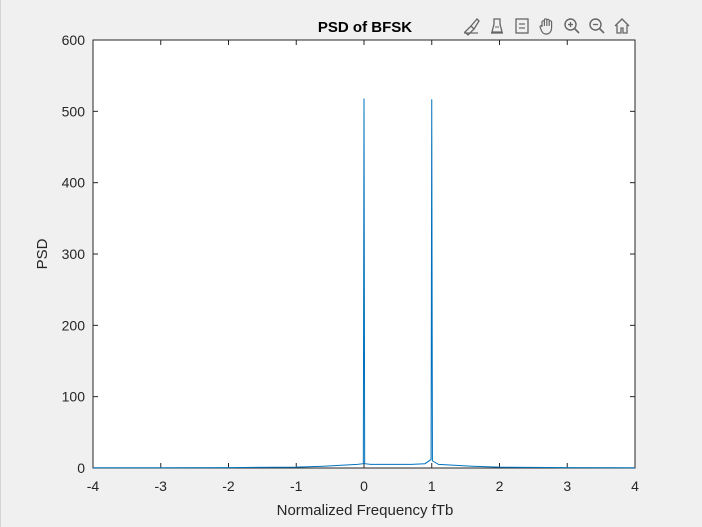 The width and height of the screenshot is (702, 527). Describe the element at coordinates (635, 486) in the screenshot. I see `x-tick-label: 4` at that location.